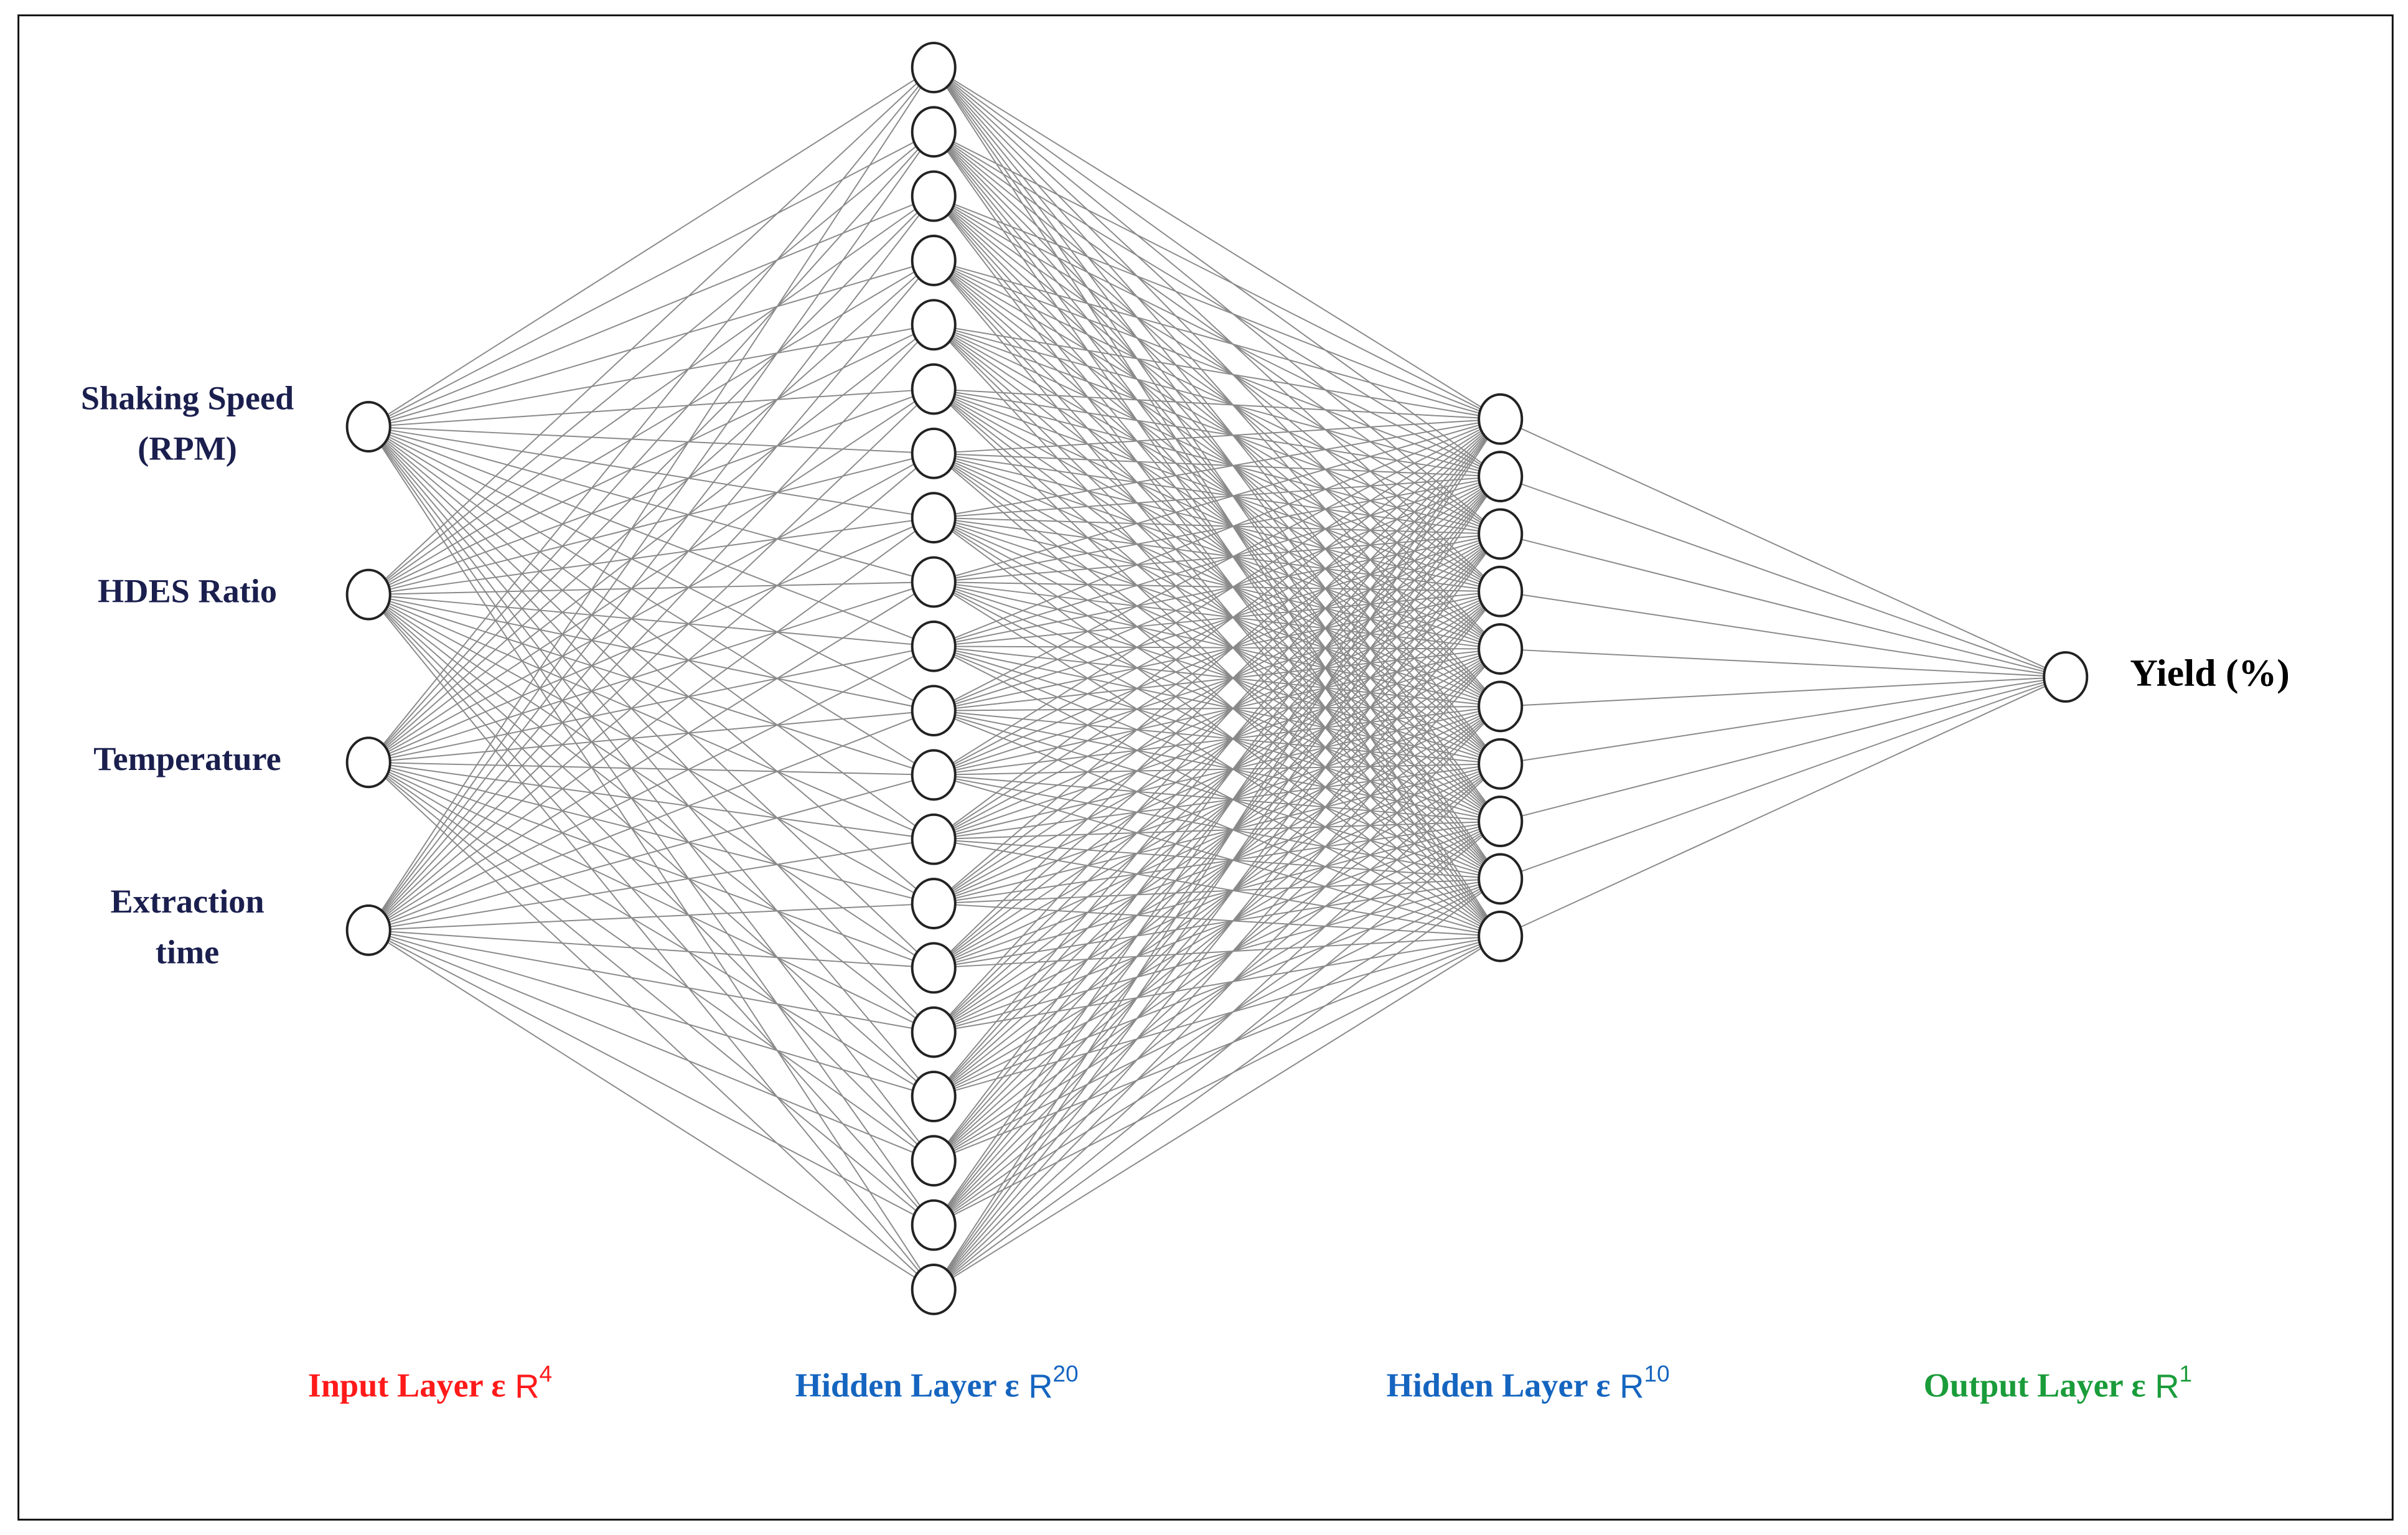 This screenshot has height=1535, width=2408. What do you see at coordinates (1066, 1374) in the screenshot?
I see `caption-dim: 20` at bounding box center [1066, 1374].